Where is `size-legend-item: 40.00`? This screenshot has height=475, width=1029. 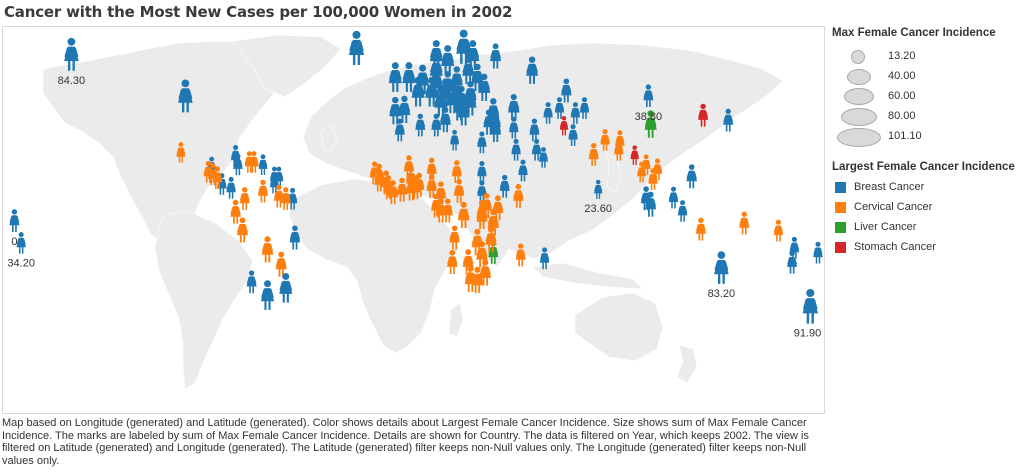 size-legend-item: 40.00 is located at coordinates (929, 77).